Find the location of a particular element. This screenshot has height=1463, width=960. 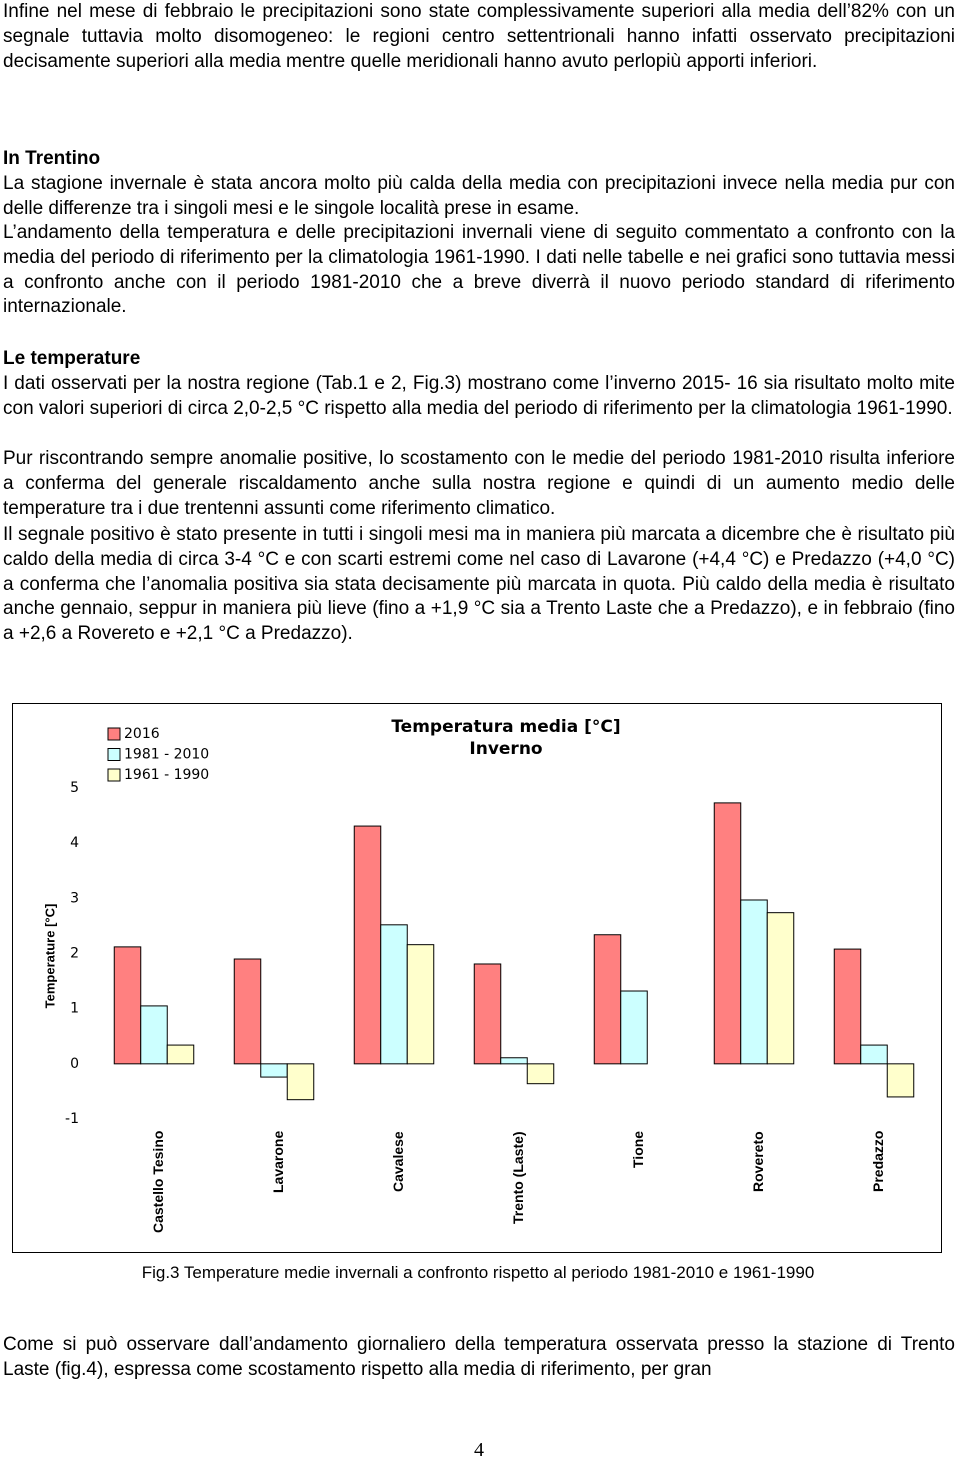

y-tick-label: 3 is located at coordinates (74, 898).